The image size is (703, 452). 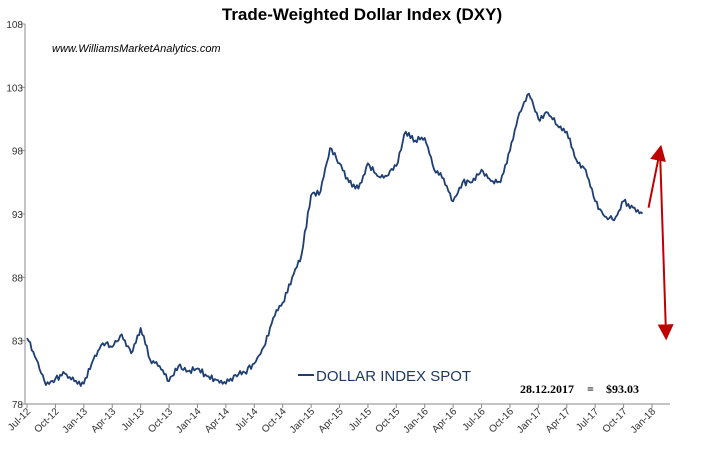 What do you see at coordinates (530, 421) in the screenshot?
I see `x-tick-label: Jan-17` at bounding box center [530, 421].